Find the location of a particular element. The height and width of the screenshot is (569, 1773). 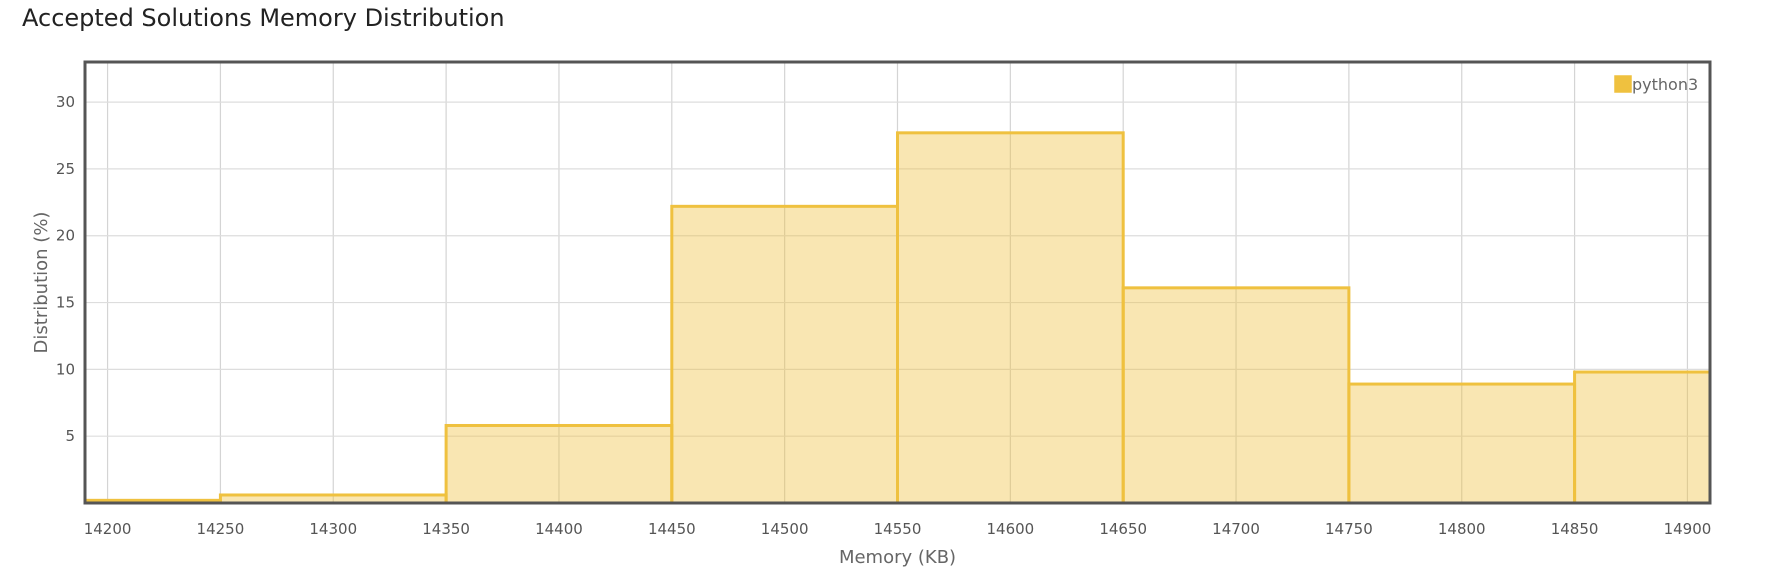

x-tick-label: 14800 is located at coordinates (1462, 529).